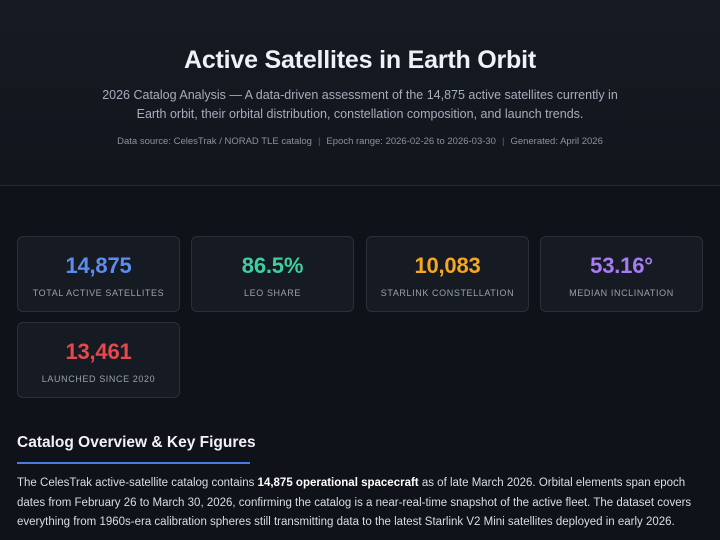 The width and height of the screenshot is (720, 540). What do you see at coordinates (621, 293) in the screenshot?
I see `stat-label: Median Inclination` at bounding box center [621, 293].